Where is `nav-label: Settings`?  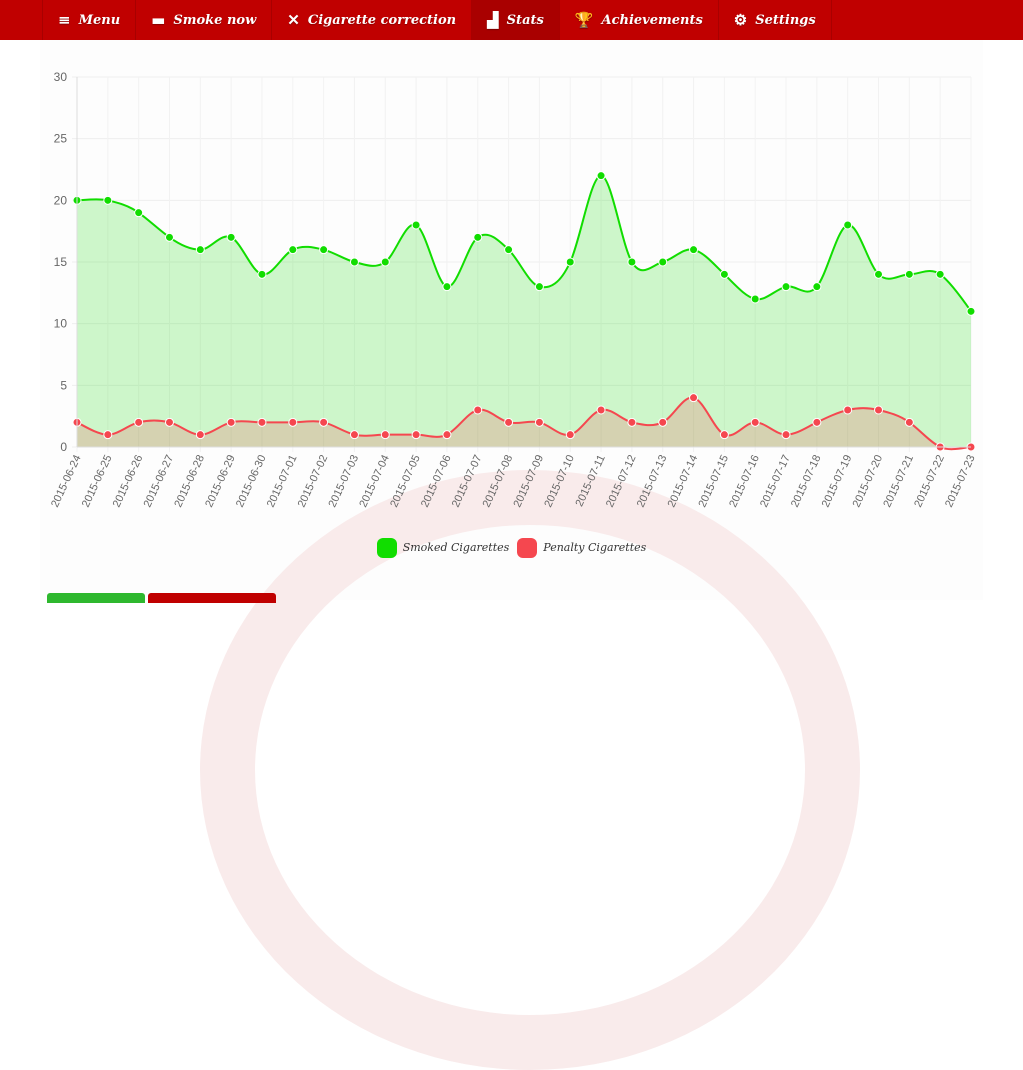
nav-label: Settings is located at coordinates (785, 20).